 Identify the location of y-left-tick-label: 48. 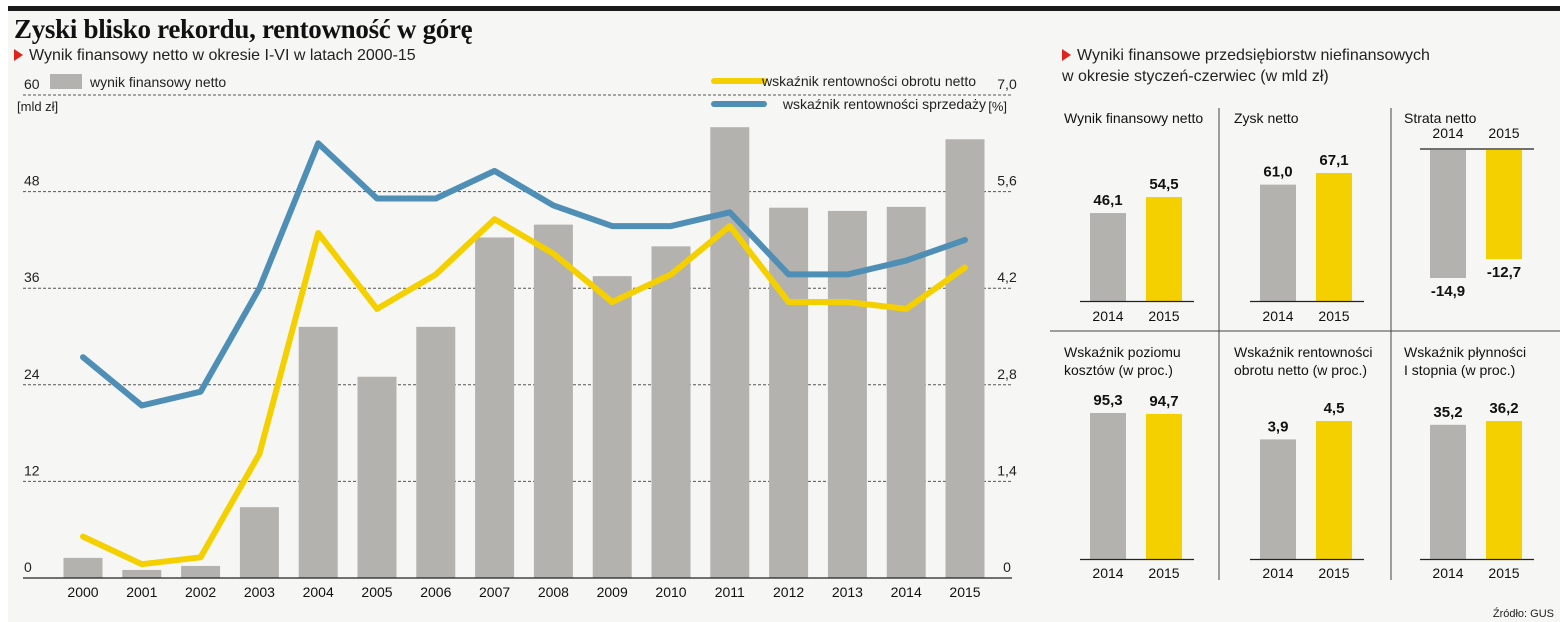
(32, 181).